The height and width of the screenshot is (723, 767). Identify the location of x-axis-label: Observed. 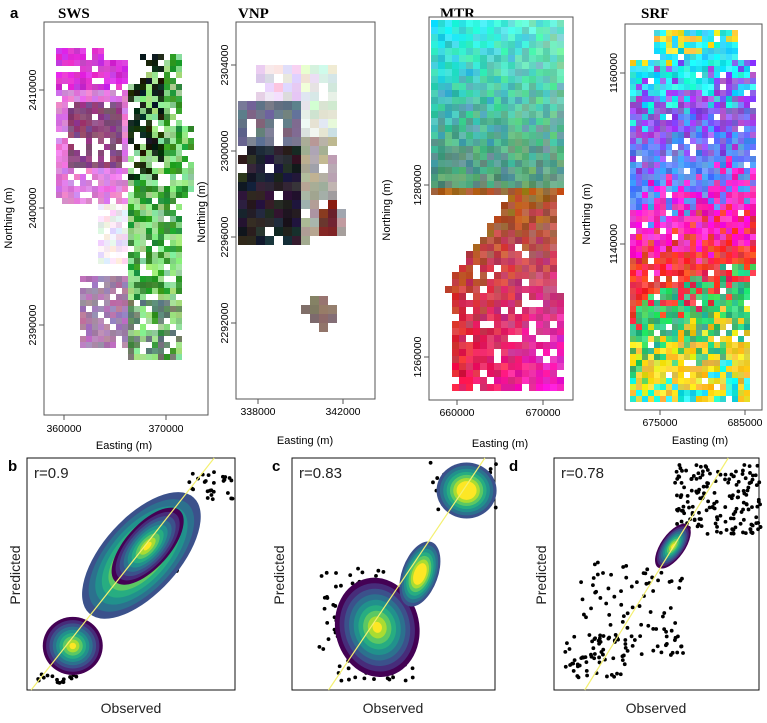
(393, 708).